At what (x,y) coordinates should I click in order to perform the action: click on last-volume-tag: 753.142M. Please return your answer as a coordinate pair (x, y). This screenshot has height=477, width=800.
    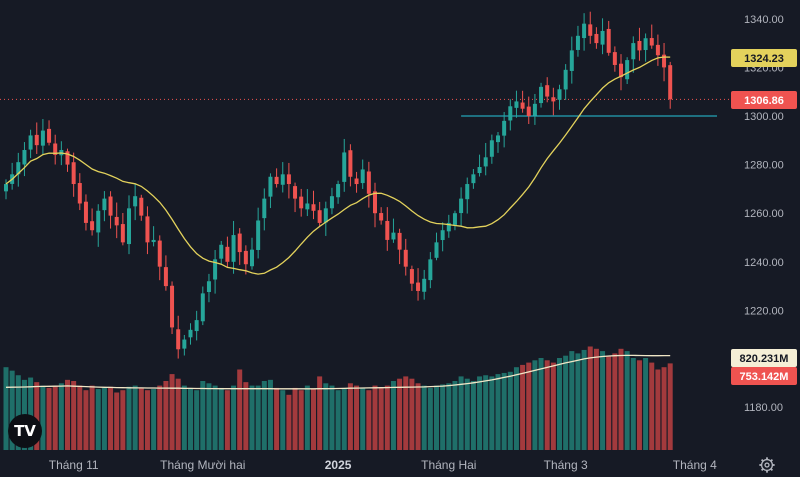
    Looking at the image, I should click on (764, 376).